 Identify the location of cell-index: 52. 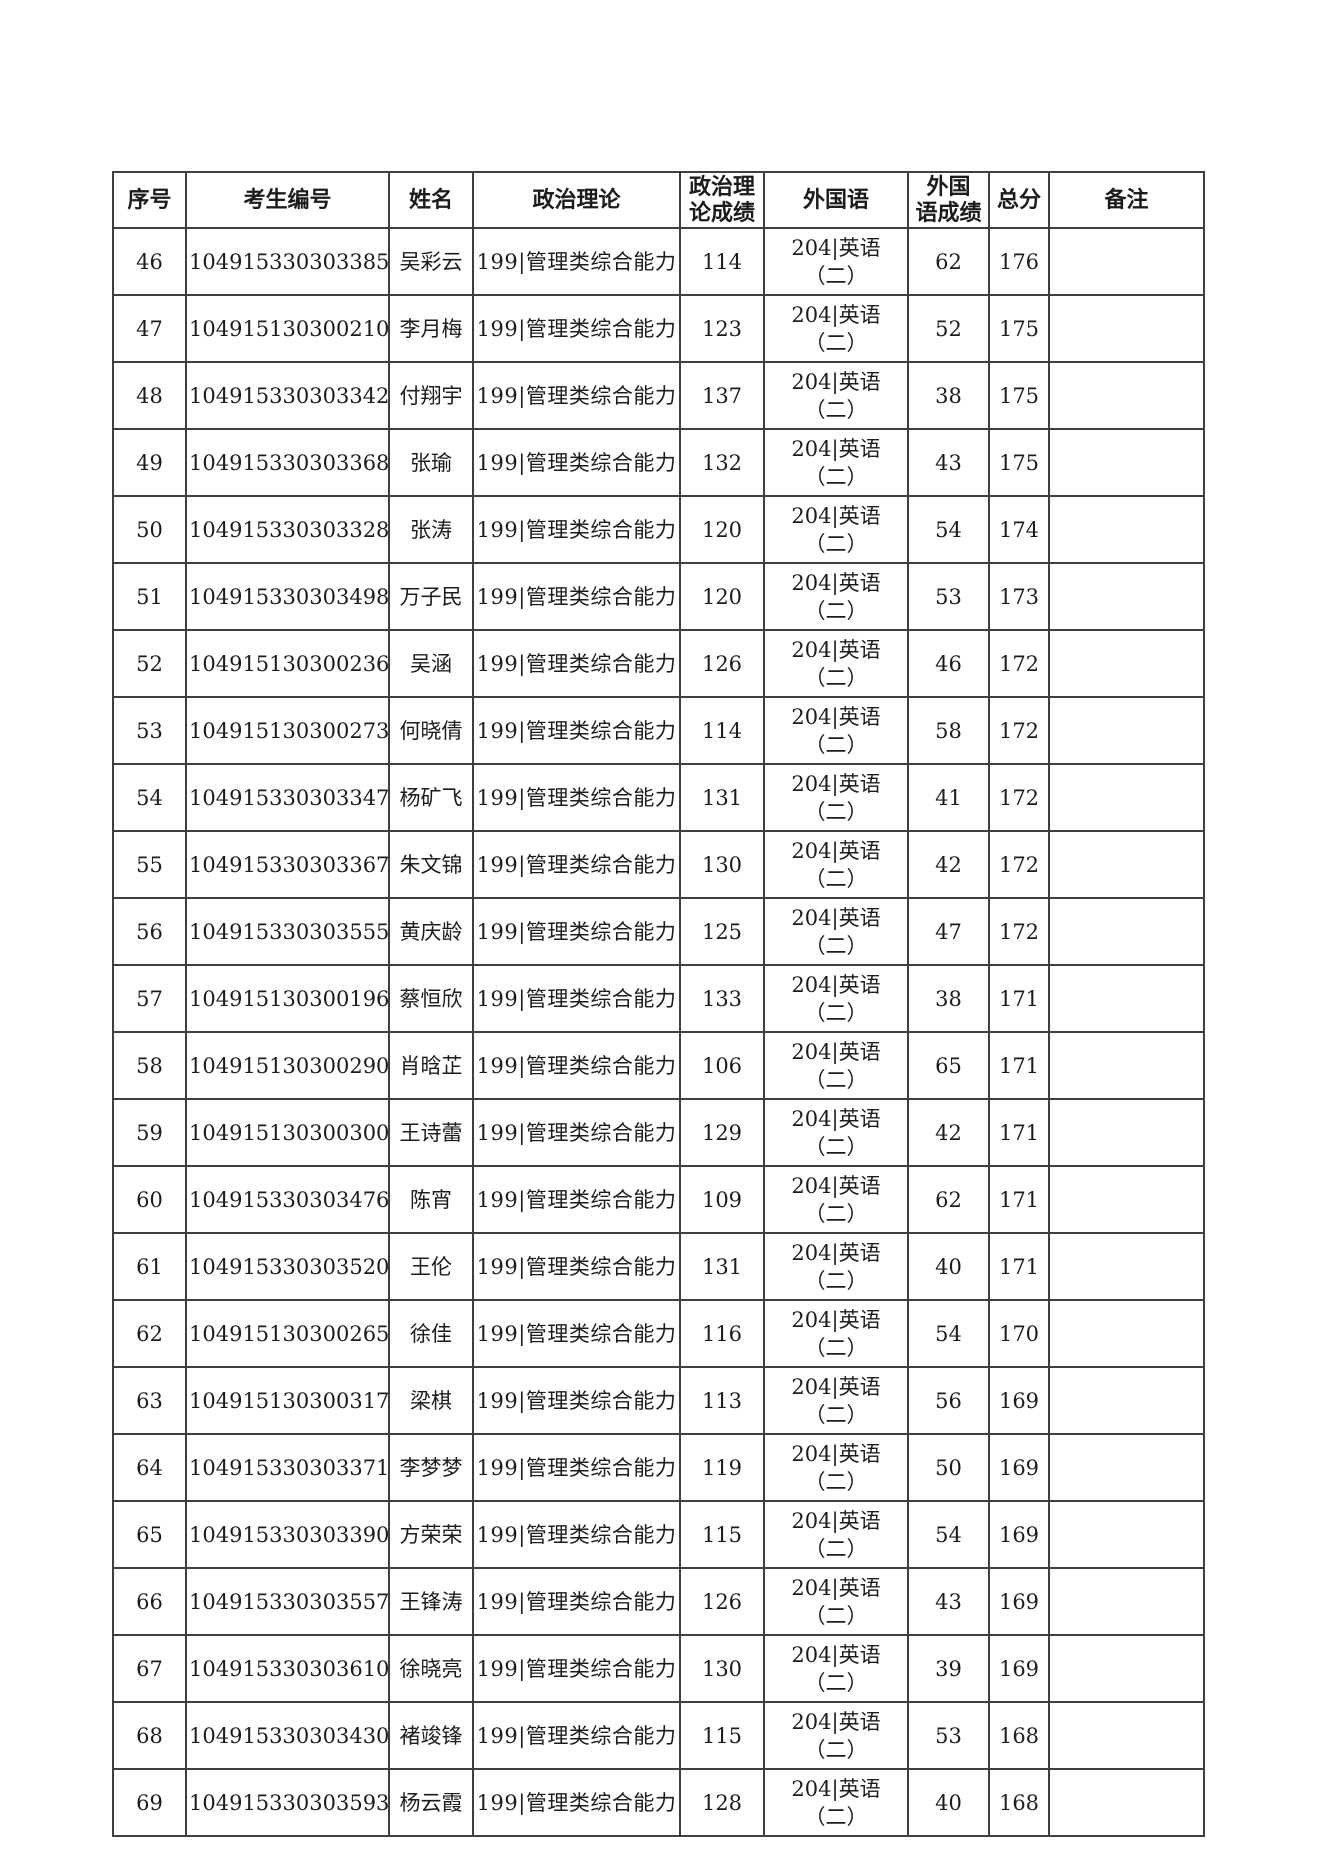
(149, 663).